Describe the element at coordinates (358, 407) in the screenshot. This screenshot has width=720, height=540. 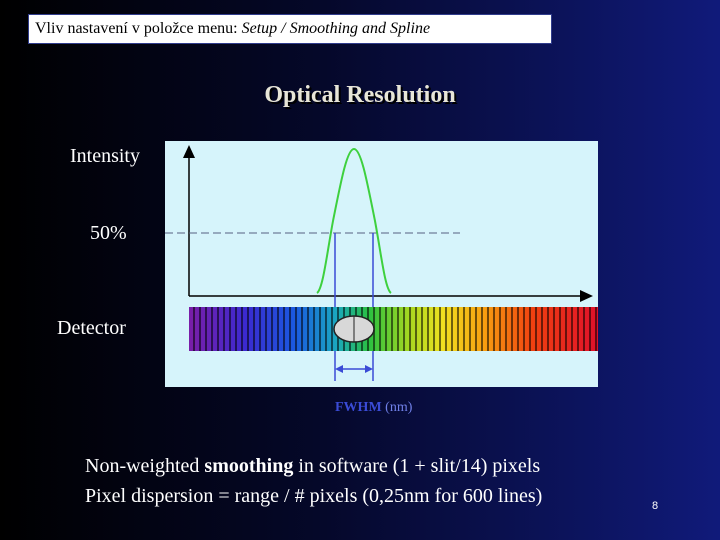
I see `fwhm-text: FWHM` at that location.